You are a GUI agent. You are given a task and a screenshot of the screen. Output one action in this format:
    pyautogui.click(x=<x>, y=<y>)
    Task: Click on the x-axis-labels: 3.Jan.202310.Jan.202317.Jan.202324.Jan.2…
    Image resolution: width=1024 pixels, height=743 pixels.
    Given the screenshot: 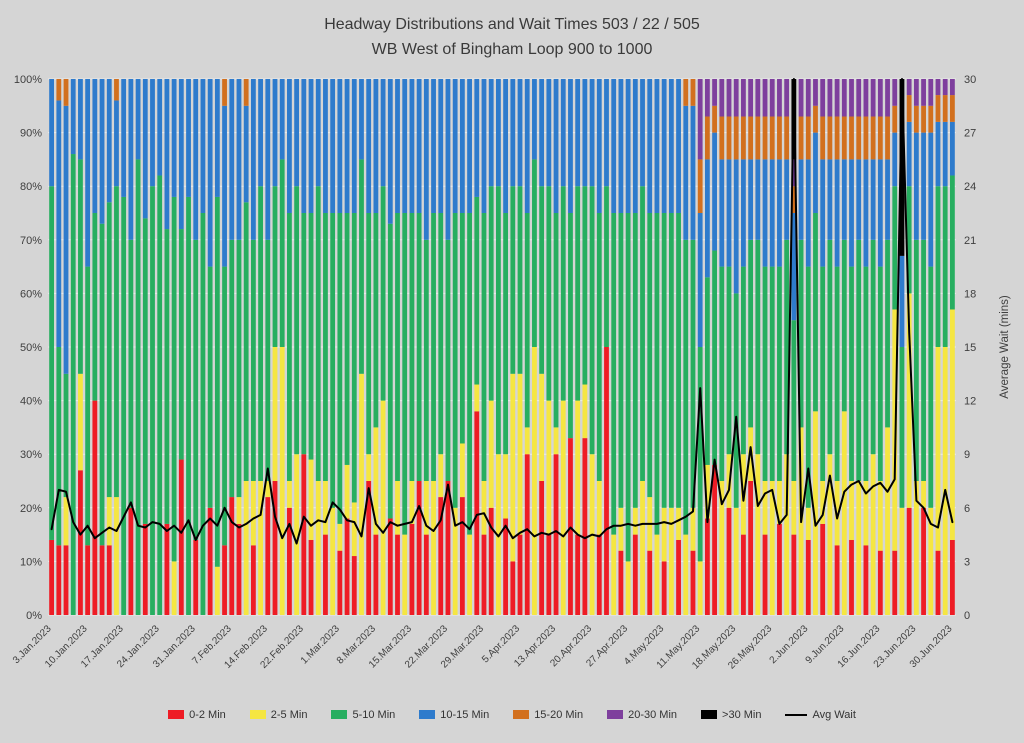 What is the action you would take?
    pyautogui.click(x=483, y=647)
    